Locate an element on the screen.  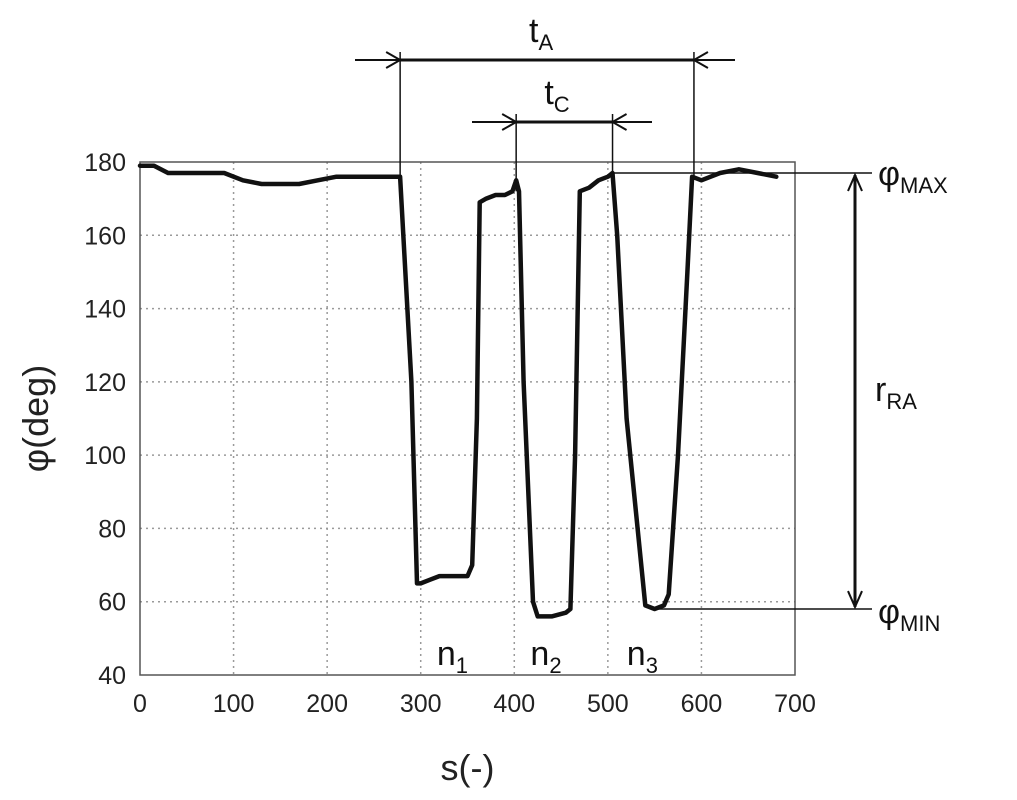
x-tick-label: 200 is located at coordinates (327, 704).